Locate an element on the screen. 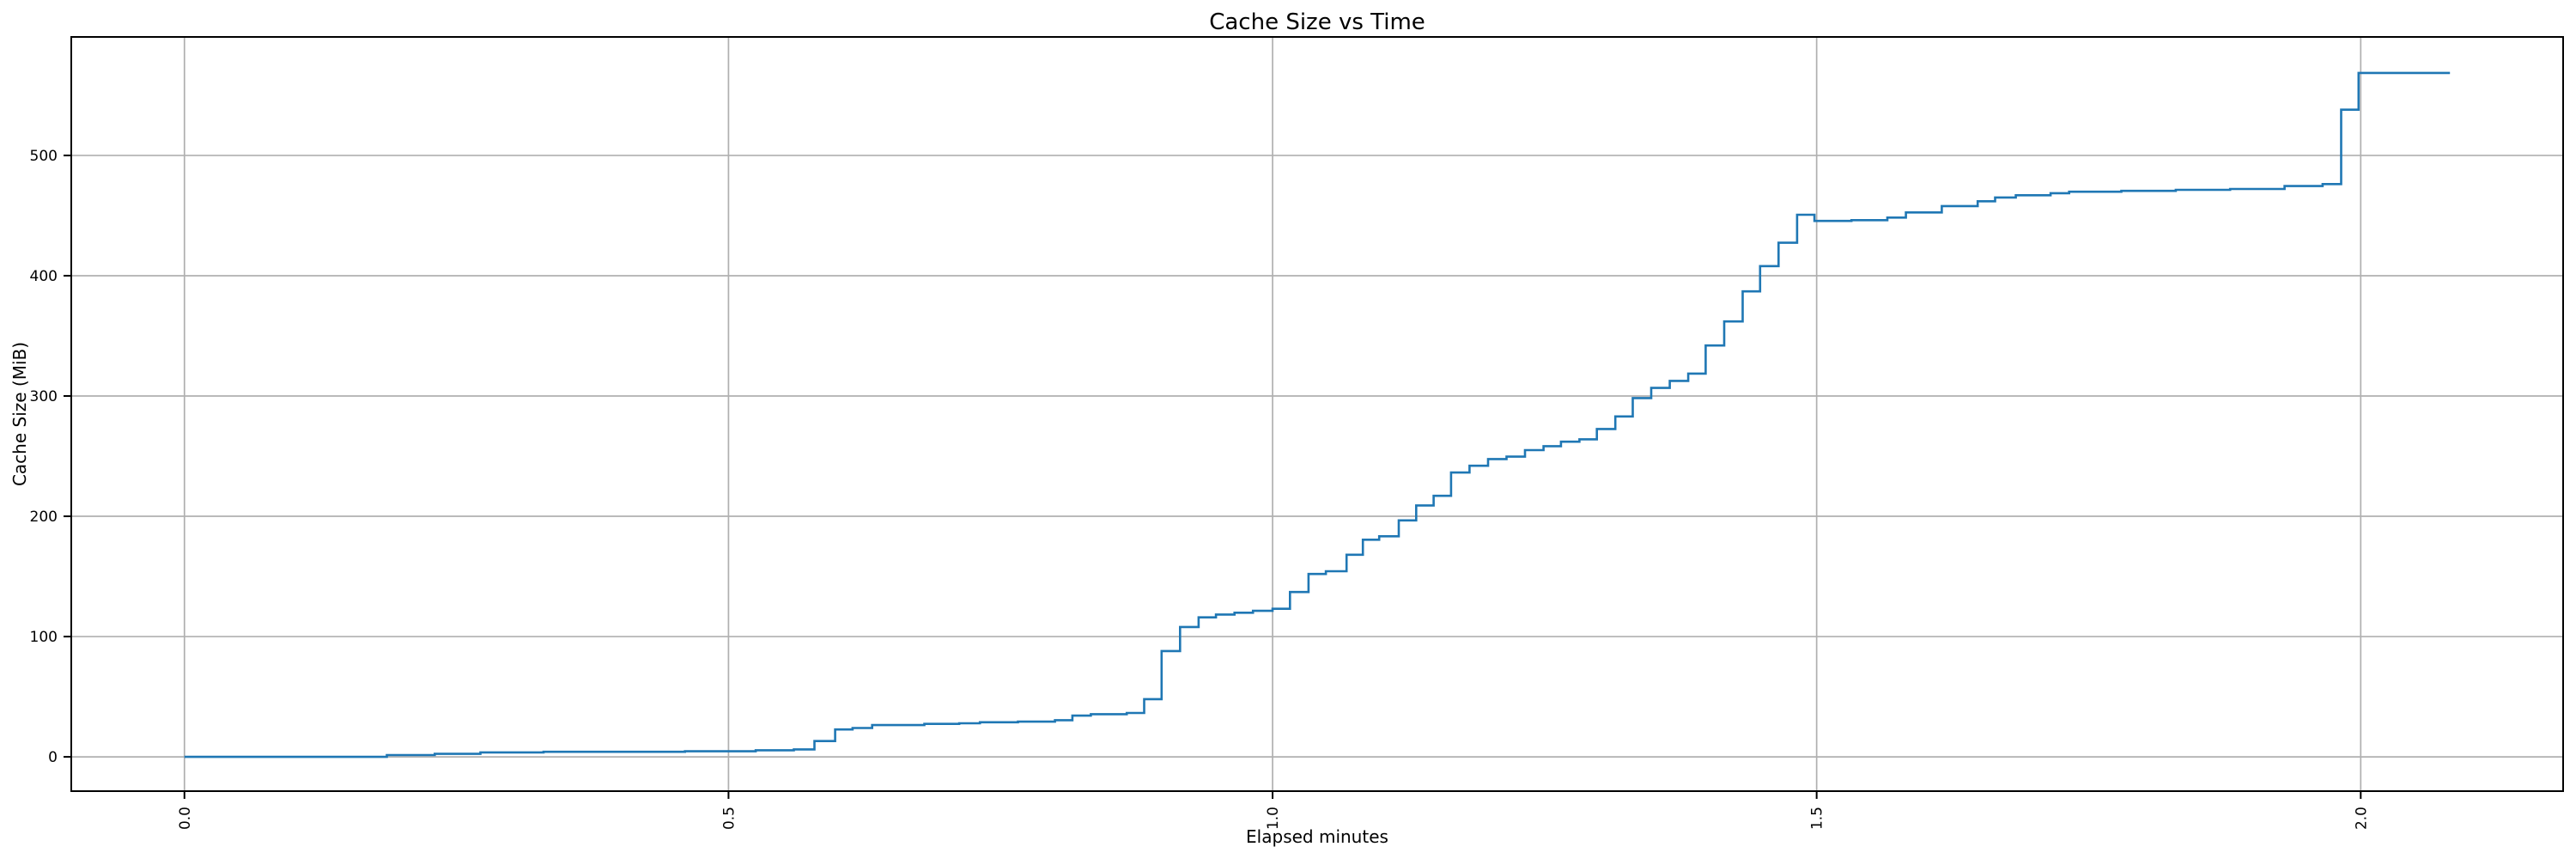 The image size is (2576, 859). y-tick-label: 500 is located at coordinates (44, 156).